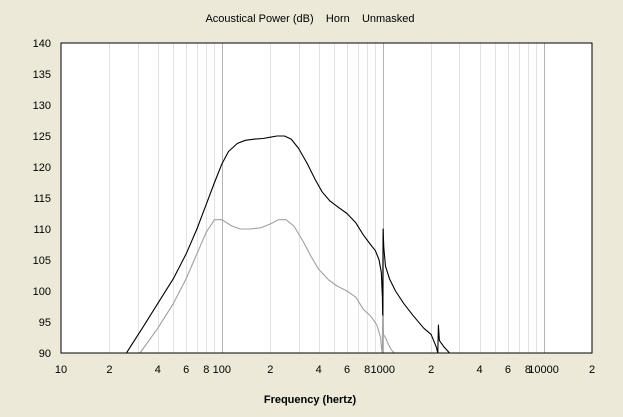  What do you see at coordinates (42, 261) in the screenshot?
I see `y-tick-label: 105` at bounding box center [42, 261].